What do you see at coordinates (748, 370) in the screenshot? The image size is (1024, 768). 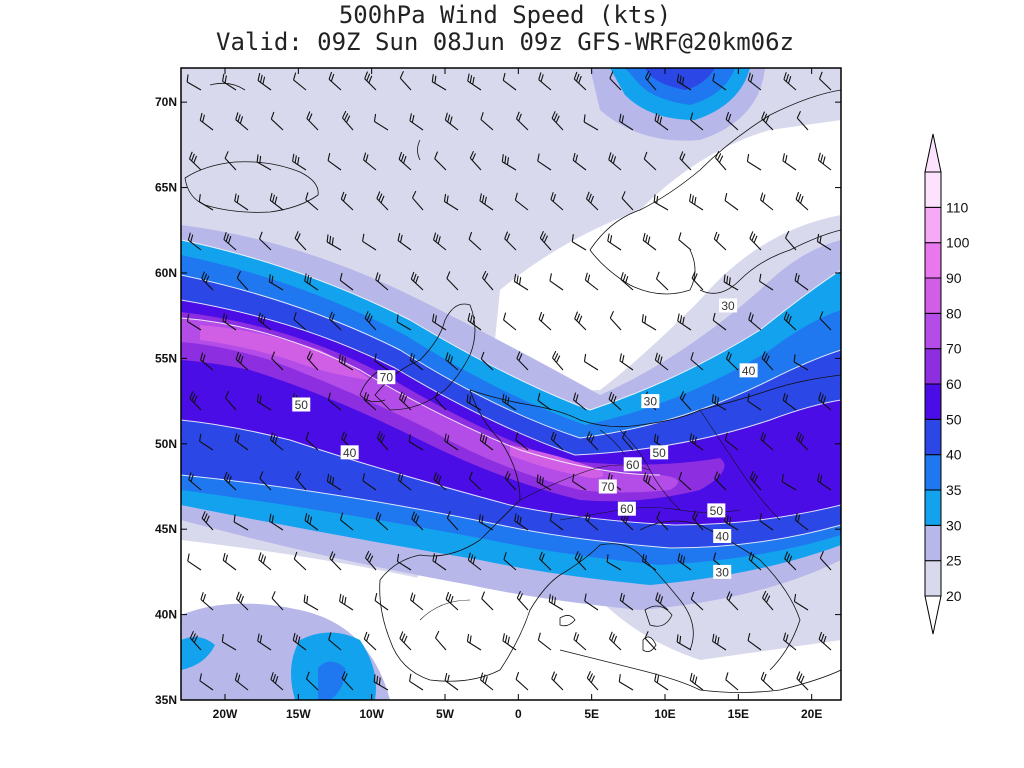 I see `contour-label: 40` at bounding box center [748, 370].